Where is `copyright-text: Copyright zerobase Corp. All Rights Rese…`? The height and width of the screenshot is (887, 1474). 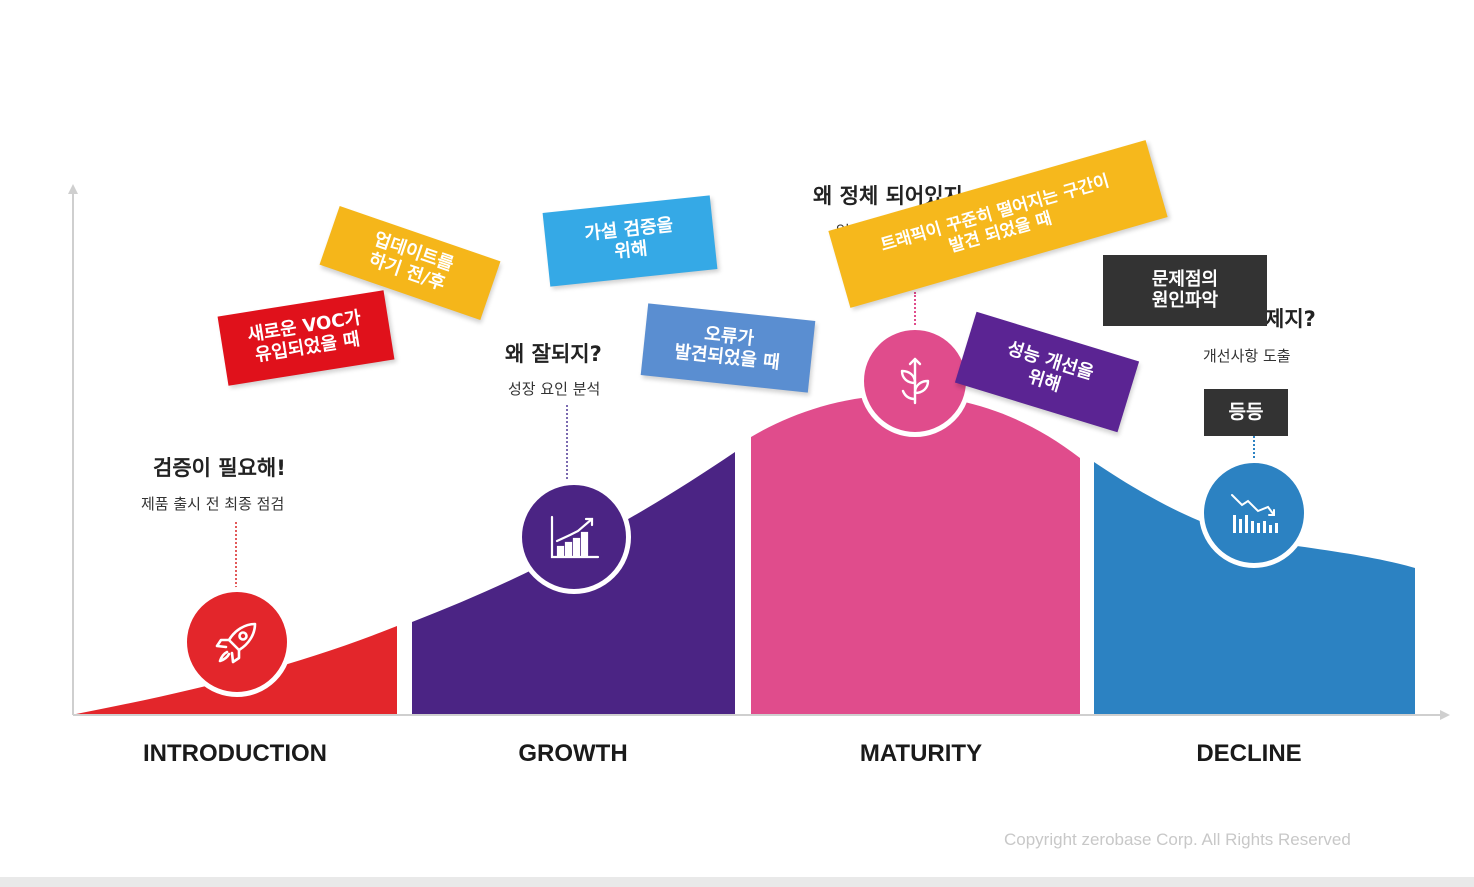
copyright-text: Copyright zerobase Corp. All Rights Rese… is located at coordinates (1177, 839).